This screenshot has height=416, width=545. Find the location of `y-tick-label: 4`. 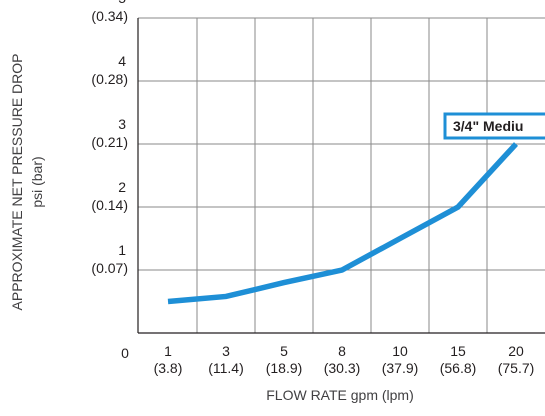

y-tick-label: 4 is located at coordinates (122, 61).